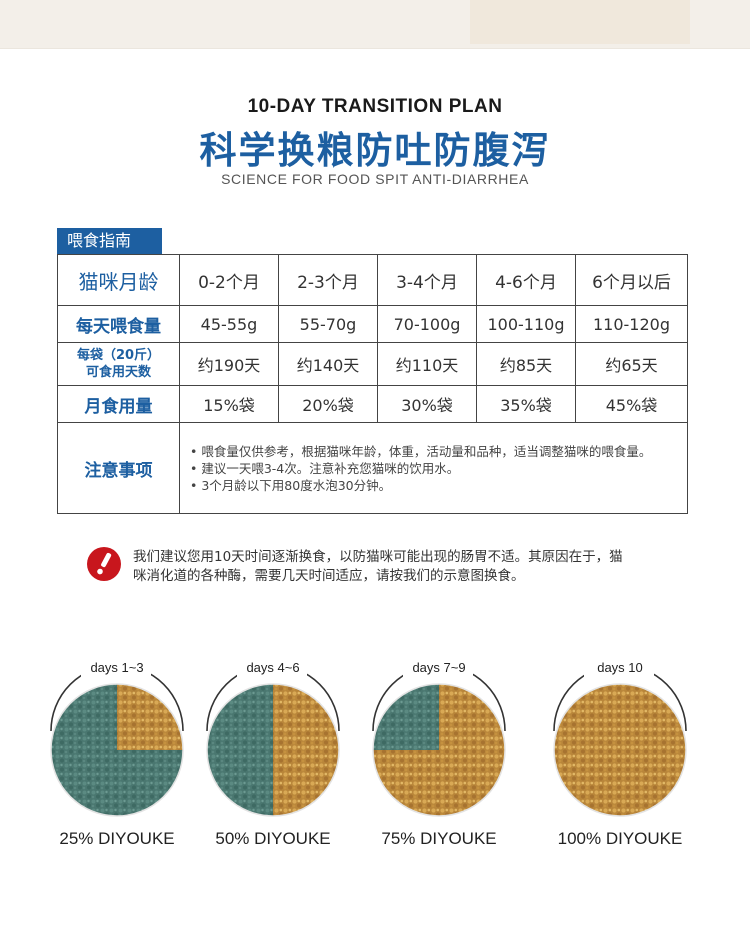  What do you see at coordinates (375, 106) in the screenshot?
I see `title-en: 10-DAY TRANSITION PLAN` at bounding box center [375, 106].